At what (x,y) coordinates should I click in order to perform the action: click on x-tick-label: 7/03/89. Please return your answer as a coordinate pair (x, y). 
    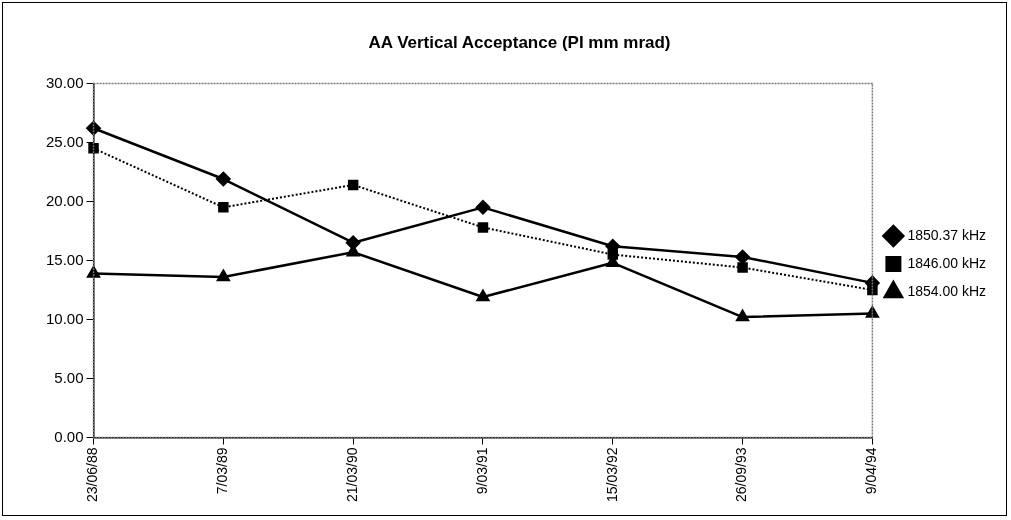
    Looking at the image, I should click on (222, 471).